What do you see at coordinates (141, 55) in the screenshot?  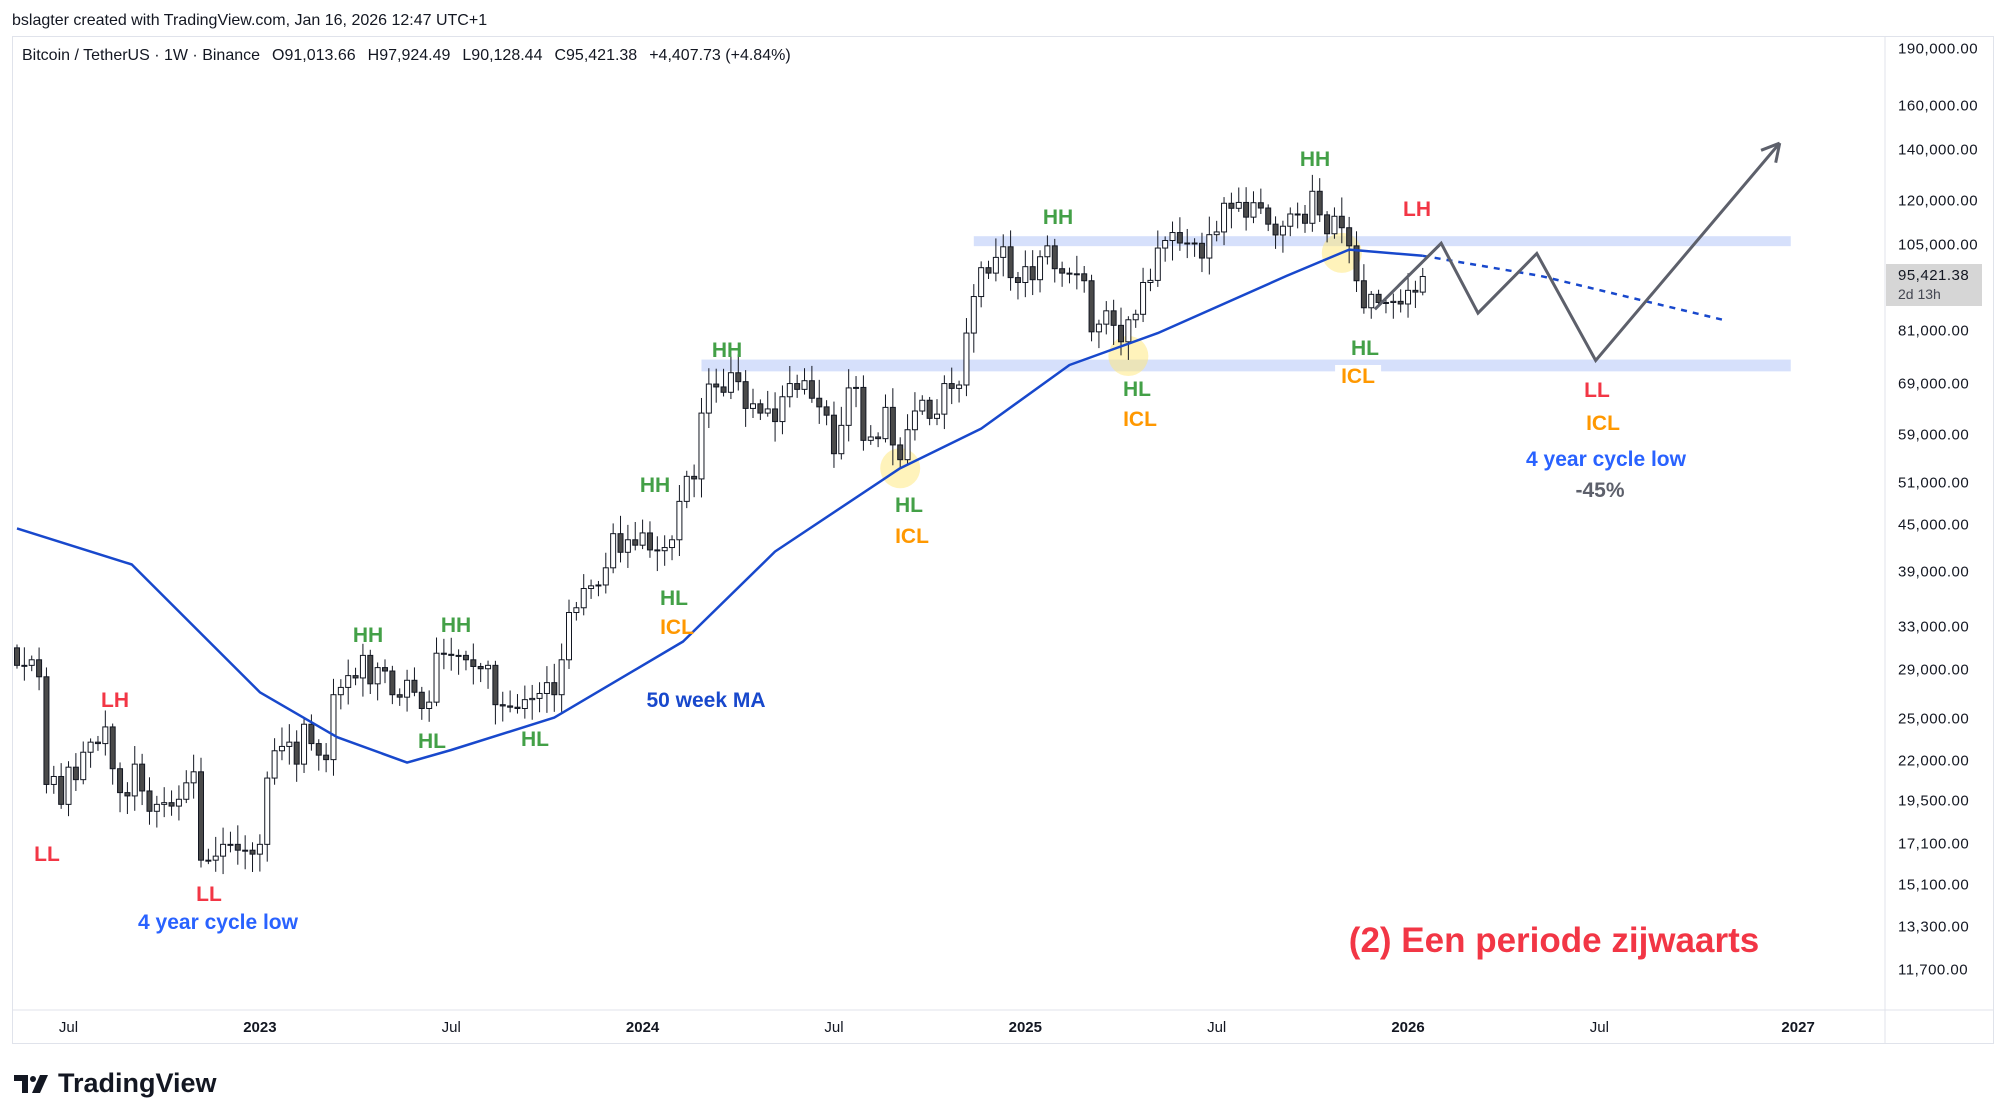 I see `symbol-name: Bitcoin / TetherUS · 1W · Binance` at bounding box center [141, 55].